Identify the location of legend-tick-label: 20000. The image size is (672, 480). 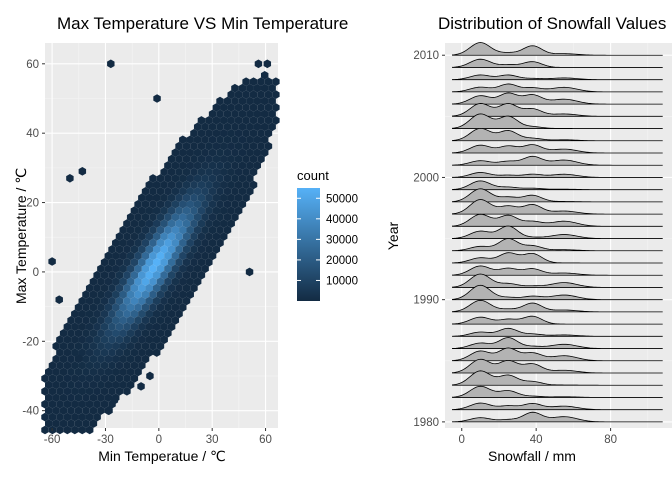
(342, 261).